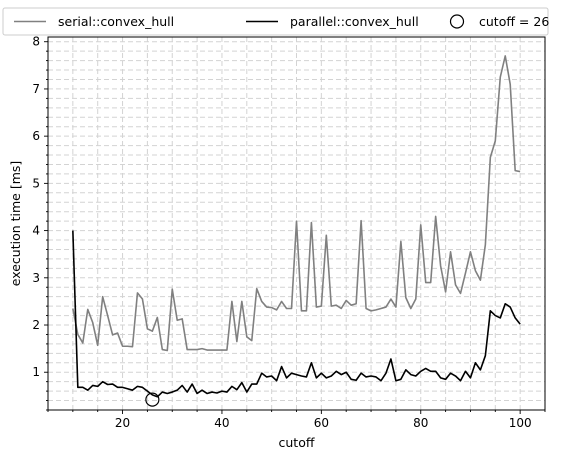 The height and width of the screenshot is (462, 573). What do you see at coordinates (354, 21) in the screenshot?
I see `legend-parallel-label: parallel::convex_hull` at bounding box center [354, 21].